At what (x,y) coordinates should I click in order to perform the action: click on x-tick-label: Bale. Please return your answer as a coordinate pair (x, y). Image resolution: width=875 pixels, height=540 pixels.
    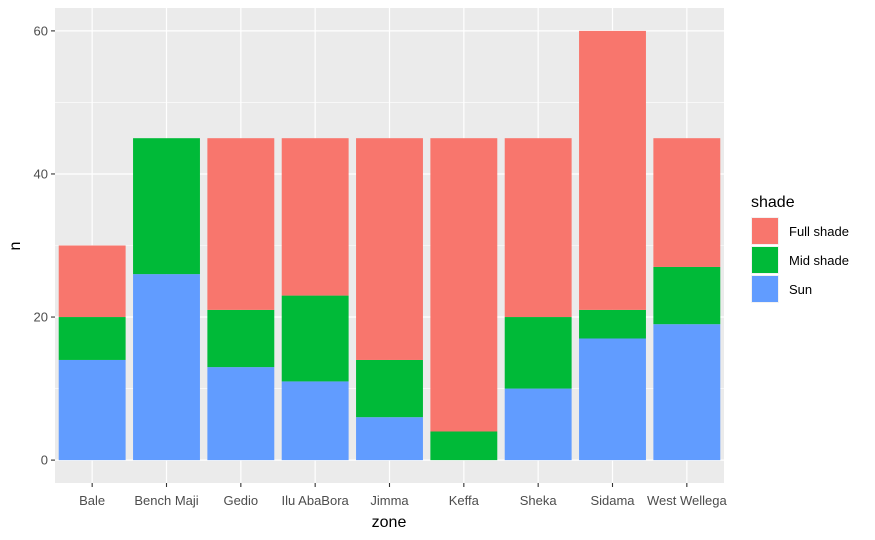
    Looking at the image, I should click on (92, 500).